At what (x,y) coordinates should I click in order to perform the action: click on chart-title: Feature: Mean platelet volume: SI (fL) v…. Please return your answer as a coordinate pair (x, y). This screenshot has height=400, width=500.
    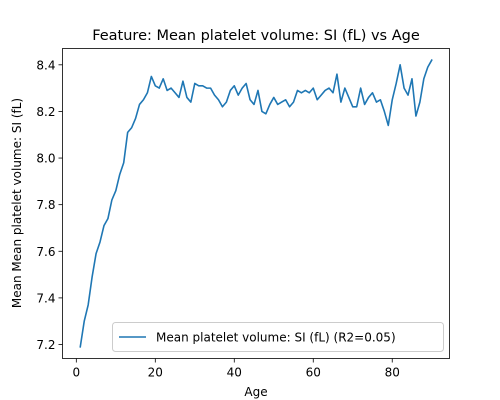
    Looking at the image, I should click on (256, 36).